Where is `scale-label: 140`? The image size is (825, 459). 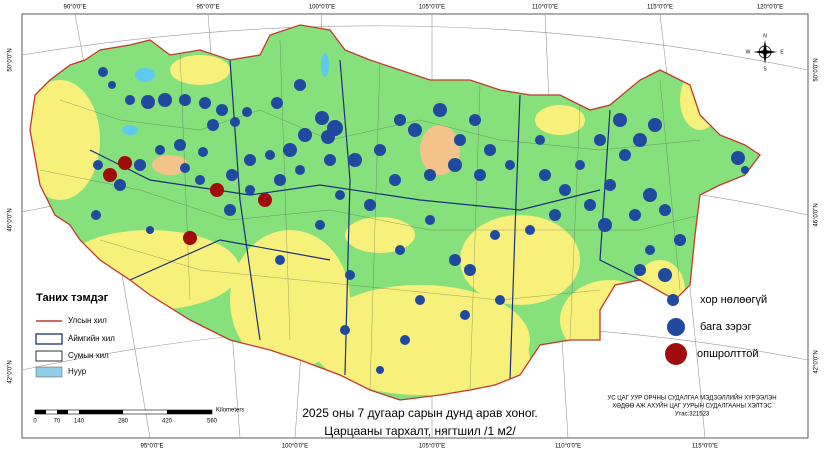
scale-label: 140 is located at coordinates (79, 422).